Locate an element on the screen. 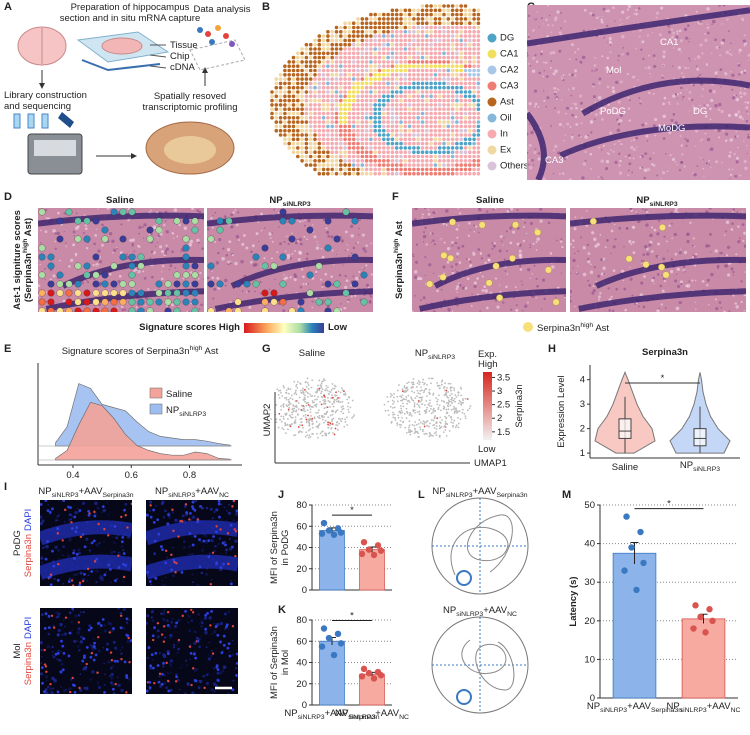  colorbar-tick-label: 2 is located at coordinates (499, 418).